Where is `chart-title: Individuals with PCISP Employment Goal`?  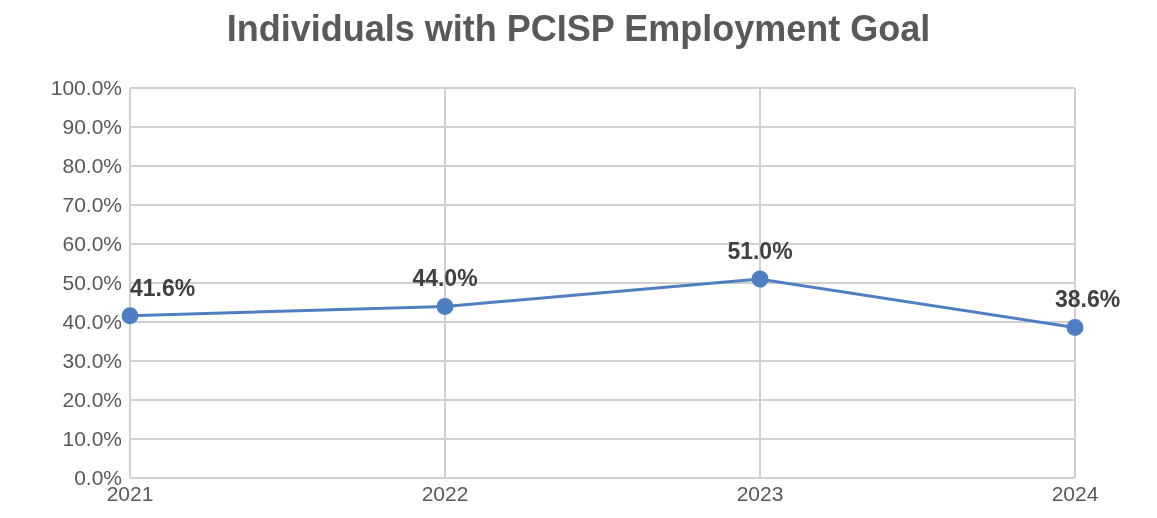 chart-title: Individuals with PCISP Employment Goal is located at coordinates (578, 29).